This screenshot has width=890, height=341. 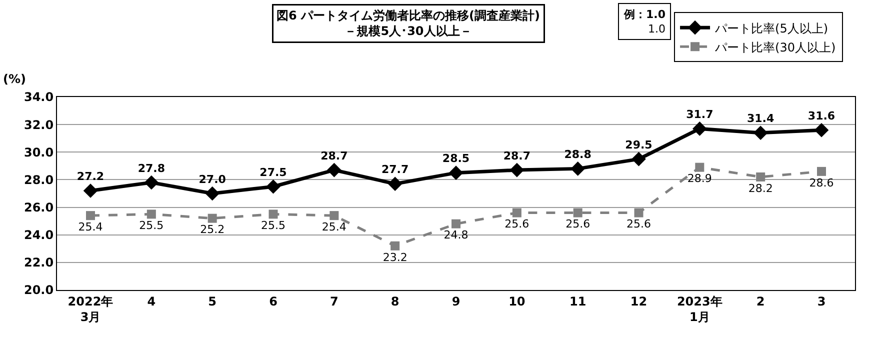 I want to click on x-tick-label: 5, so click(x=212, y=301).